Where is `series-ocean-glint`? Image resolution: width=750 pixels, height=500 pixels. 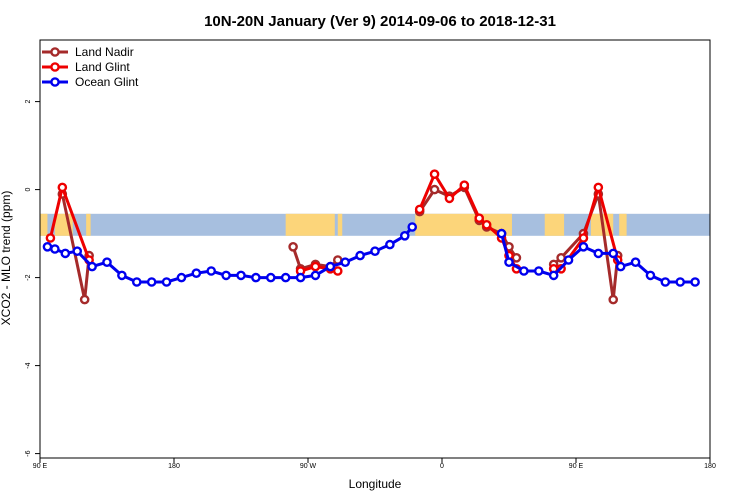
series-ocean-glint is located at coordinates (371, 254).